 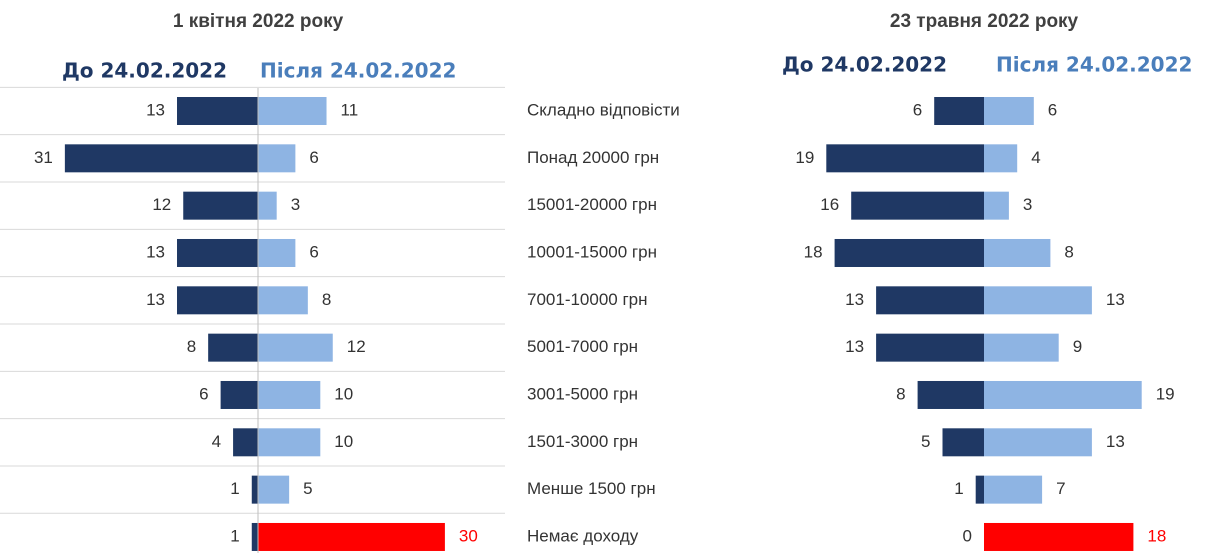 I want to click on category-label: Немає доходу, so click(x=583, y=535).